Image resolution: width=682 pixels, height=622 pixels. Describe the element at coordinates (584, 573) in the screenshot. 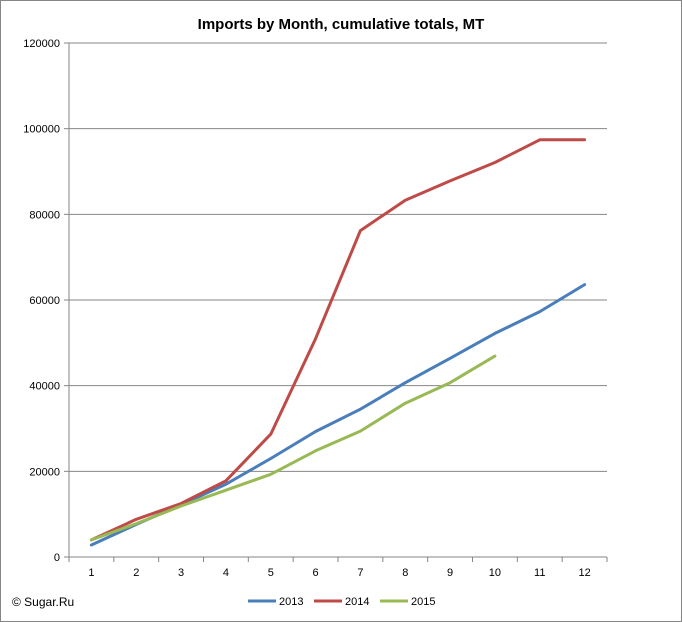

I see `x-tick-label: 12` at that location.